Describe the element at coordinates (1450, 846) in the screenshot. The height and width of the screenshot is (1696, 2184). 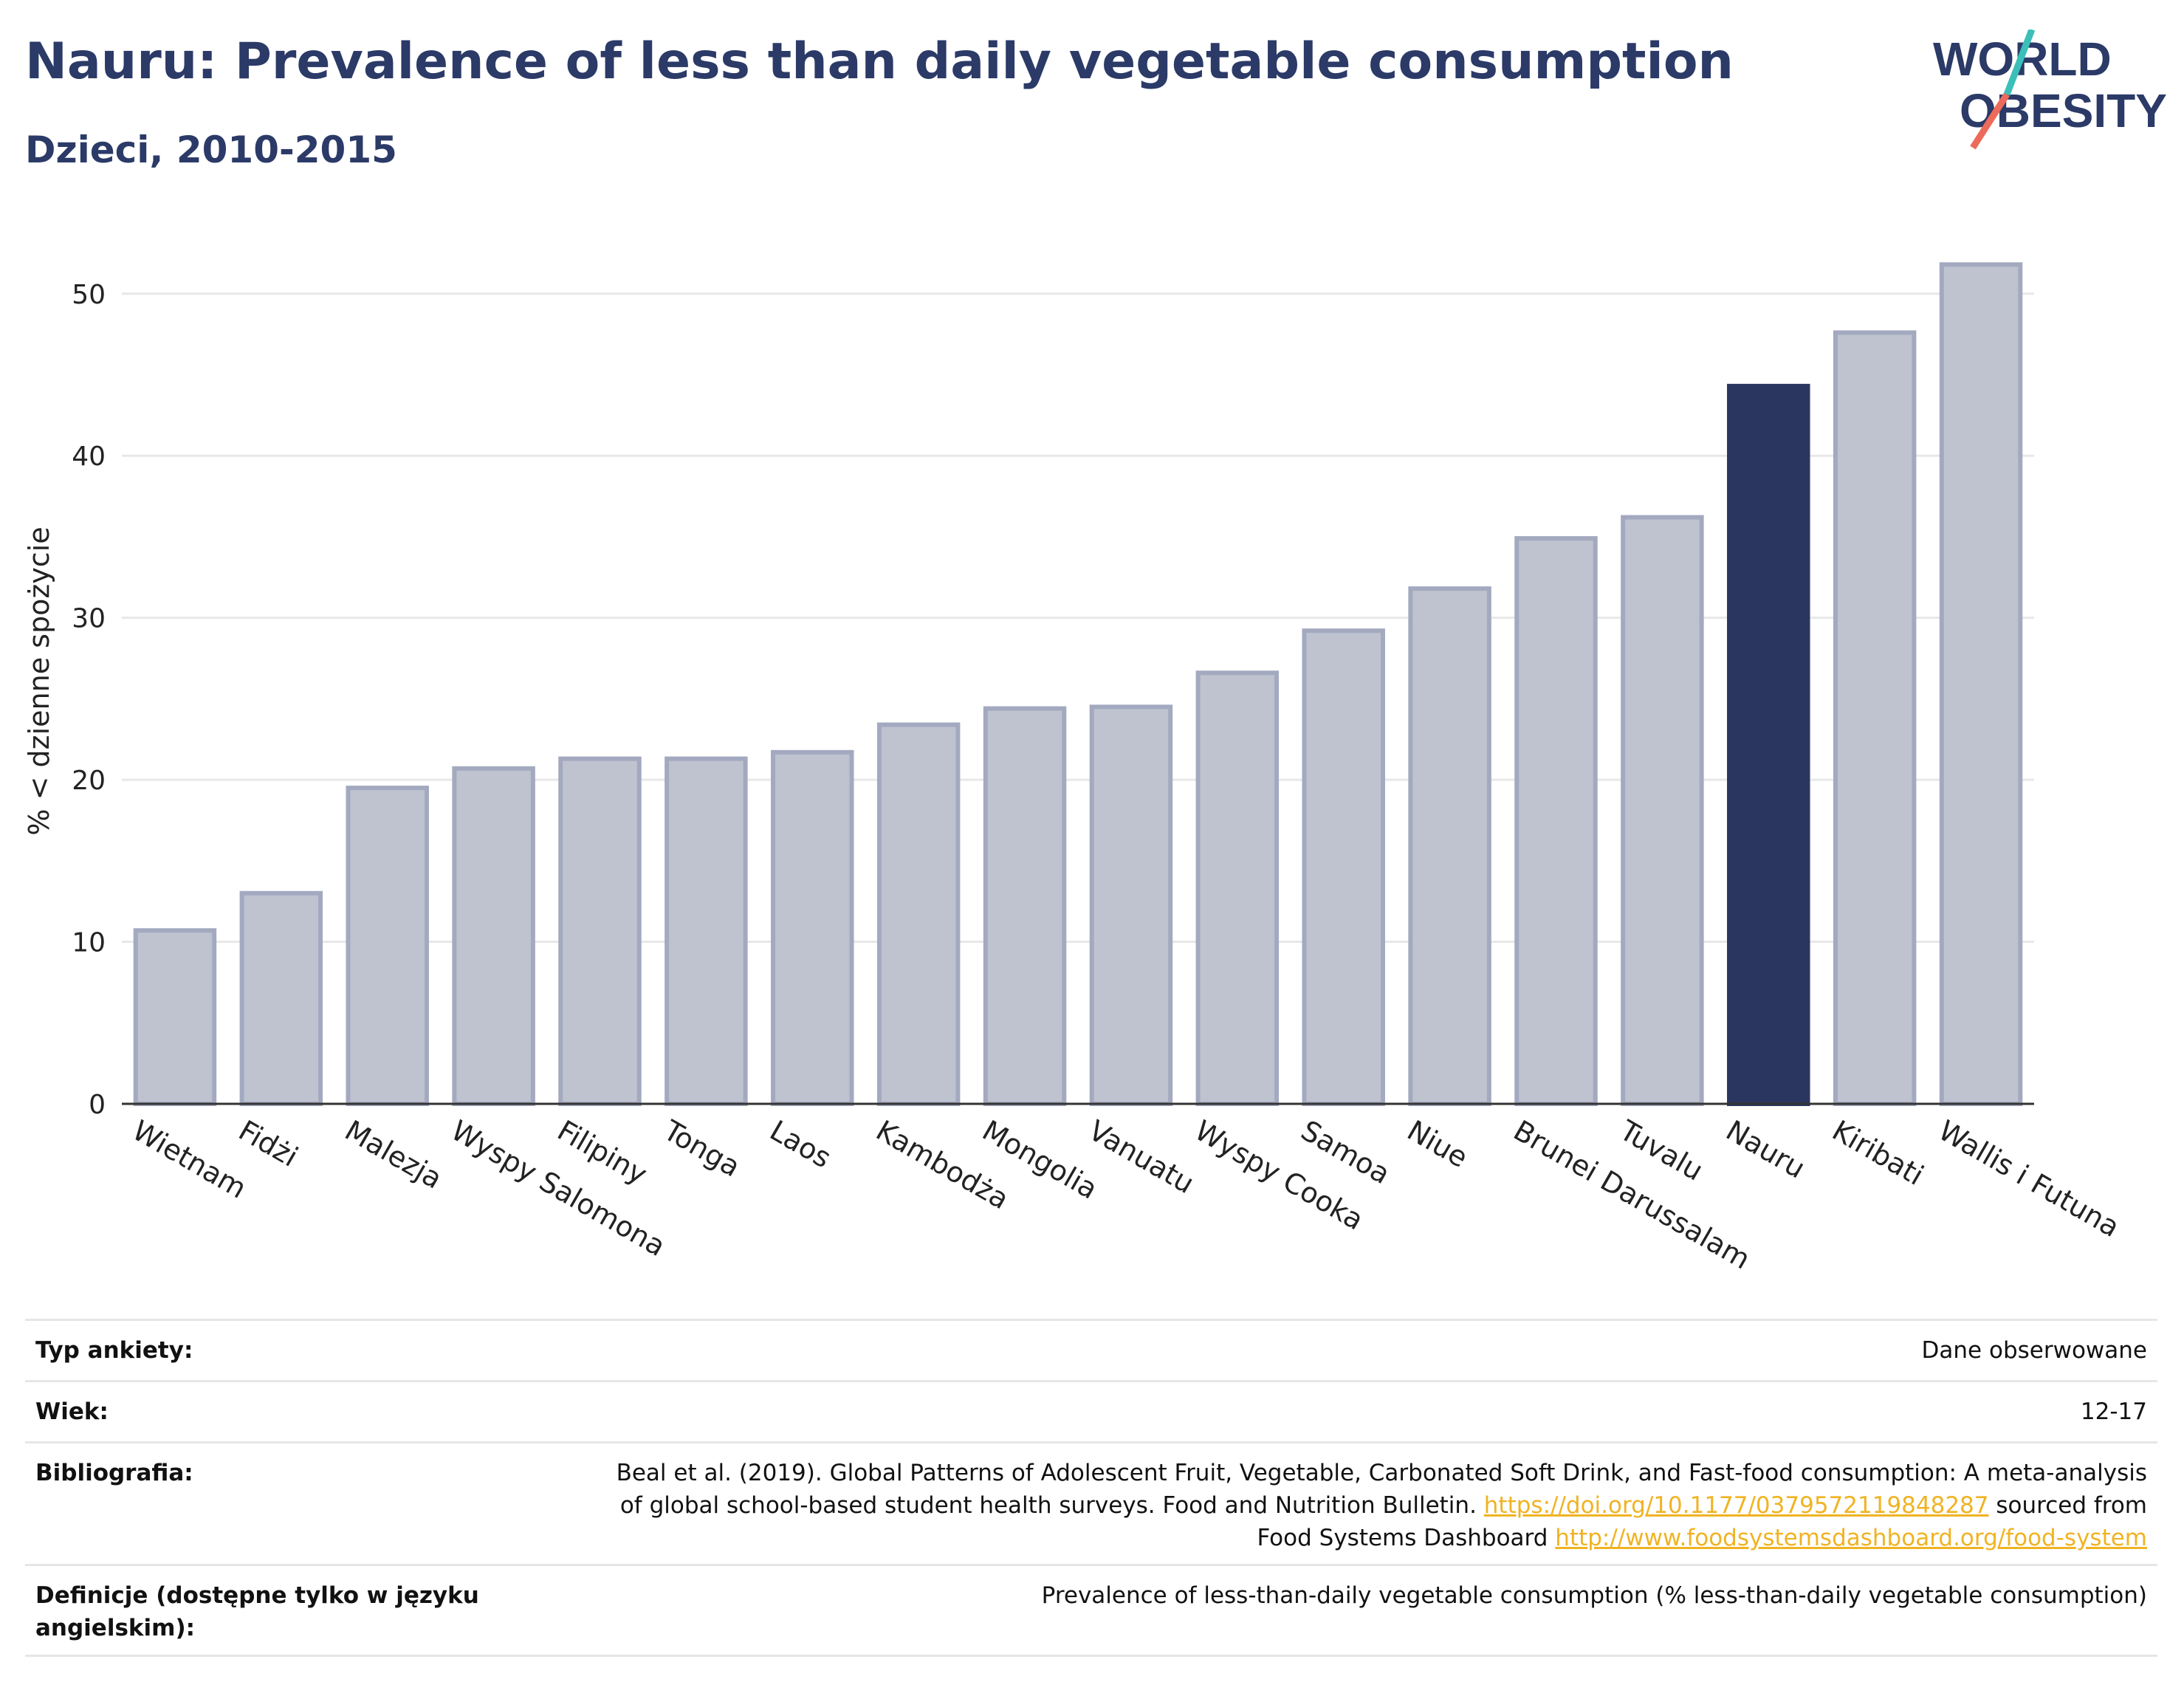
I see `bar-niue` at that location.